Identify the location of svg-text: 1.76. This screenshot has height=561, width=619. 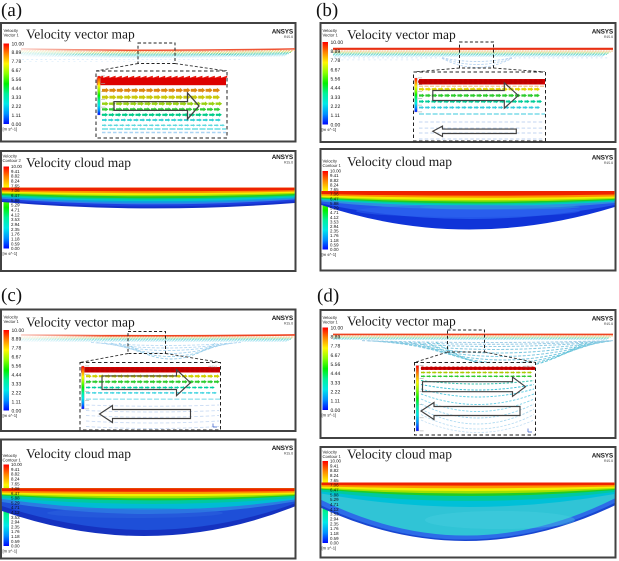
(15, 531).